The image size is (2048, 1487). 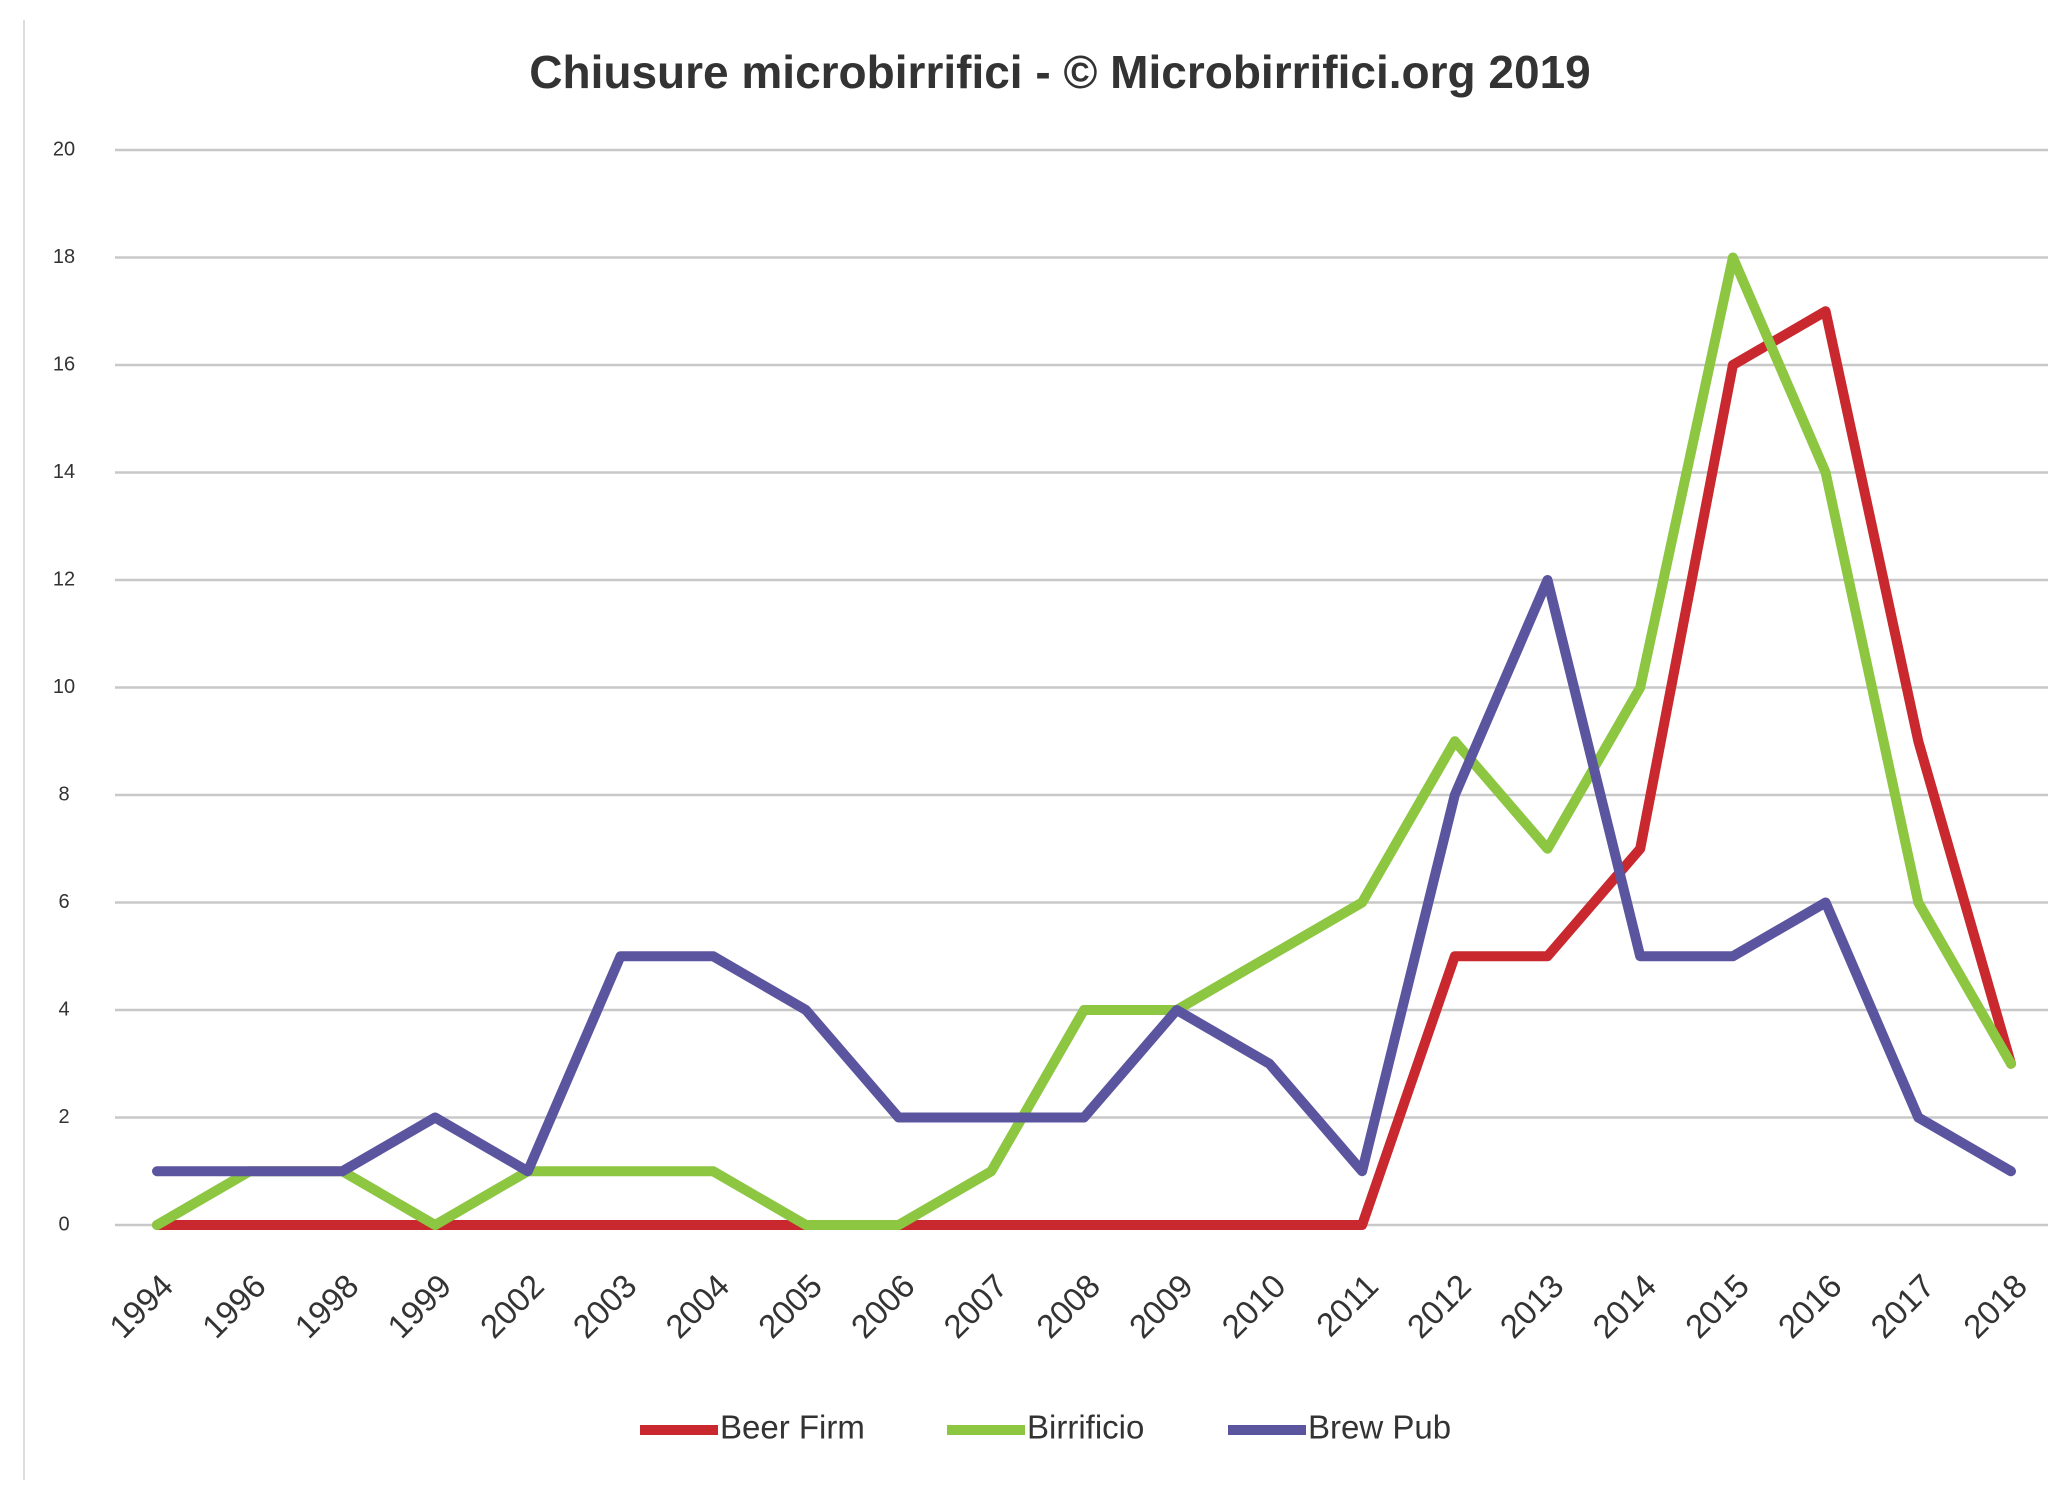 I want to click on y-tick-label: 16, so click(x=64, y=364).